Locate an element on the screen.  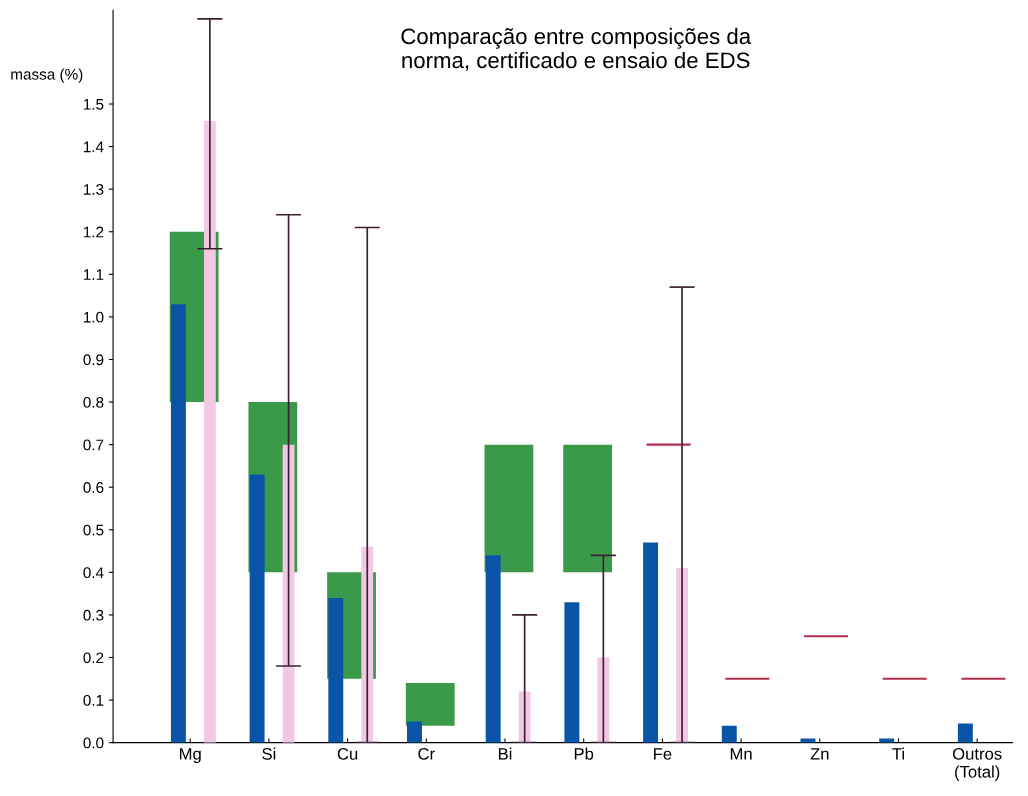
y-tick-label: 1.5 is located at coordinates (93, 104).